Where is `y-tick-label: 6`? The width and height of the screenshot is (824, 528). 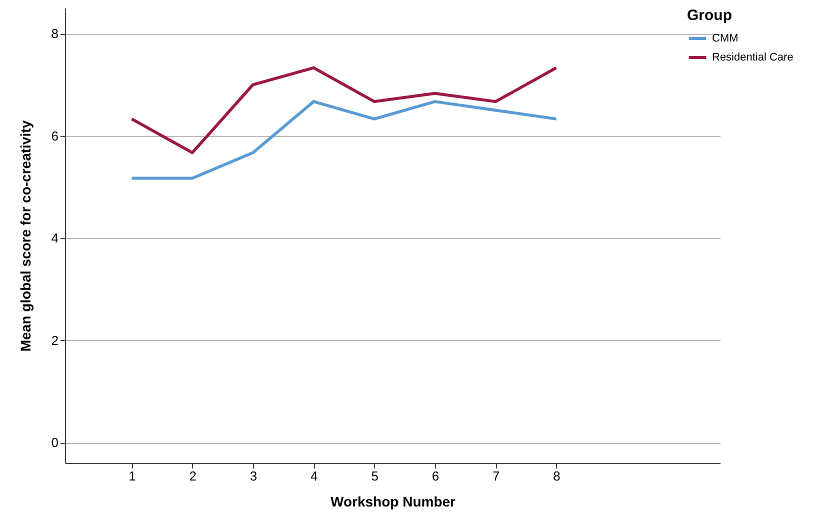 y-tick-label: 6 is located at coordinates (54, 136).